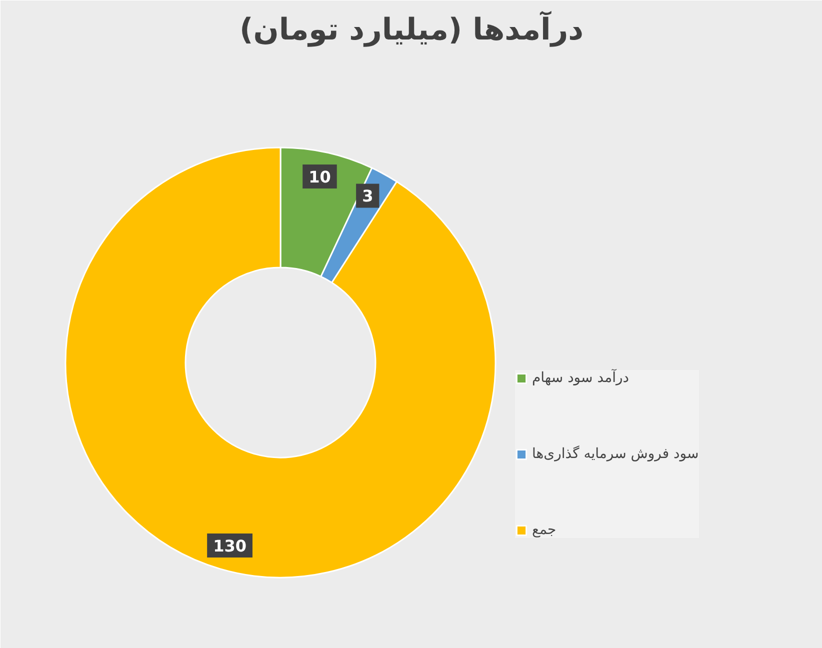  What do you see at coordinates (544, 530) in the screenshot?
I see `legend-label: جمع` at bounding box center [544, 530].